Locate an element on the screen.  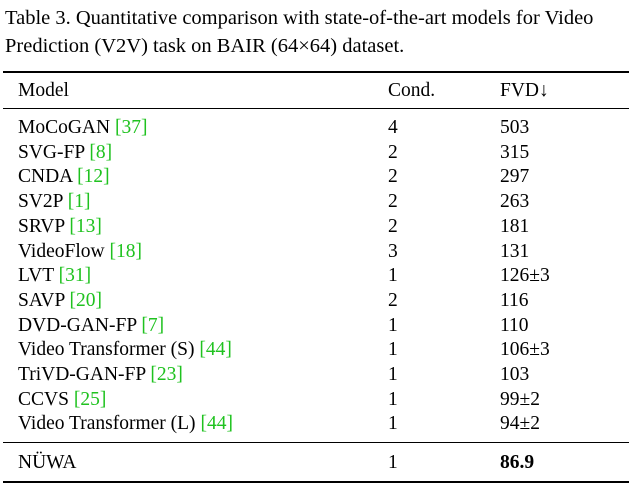
citation-number: 25 is located at coordinates (90, 399).